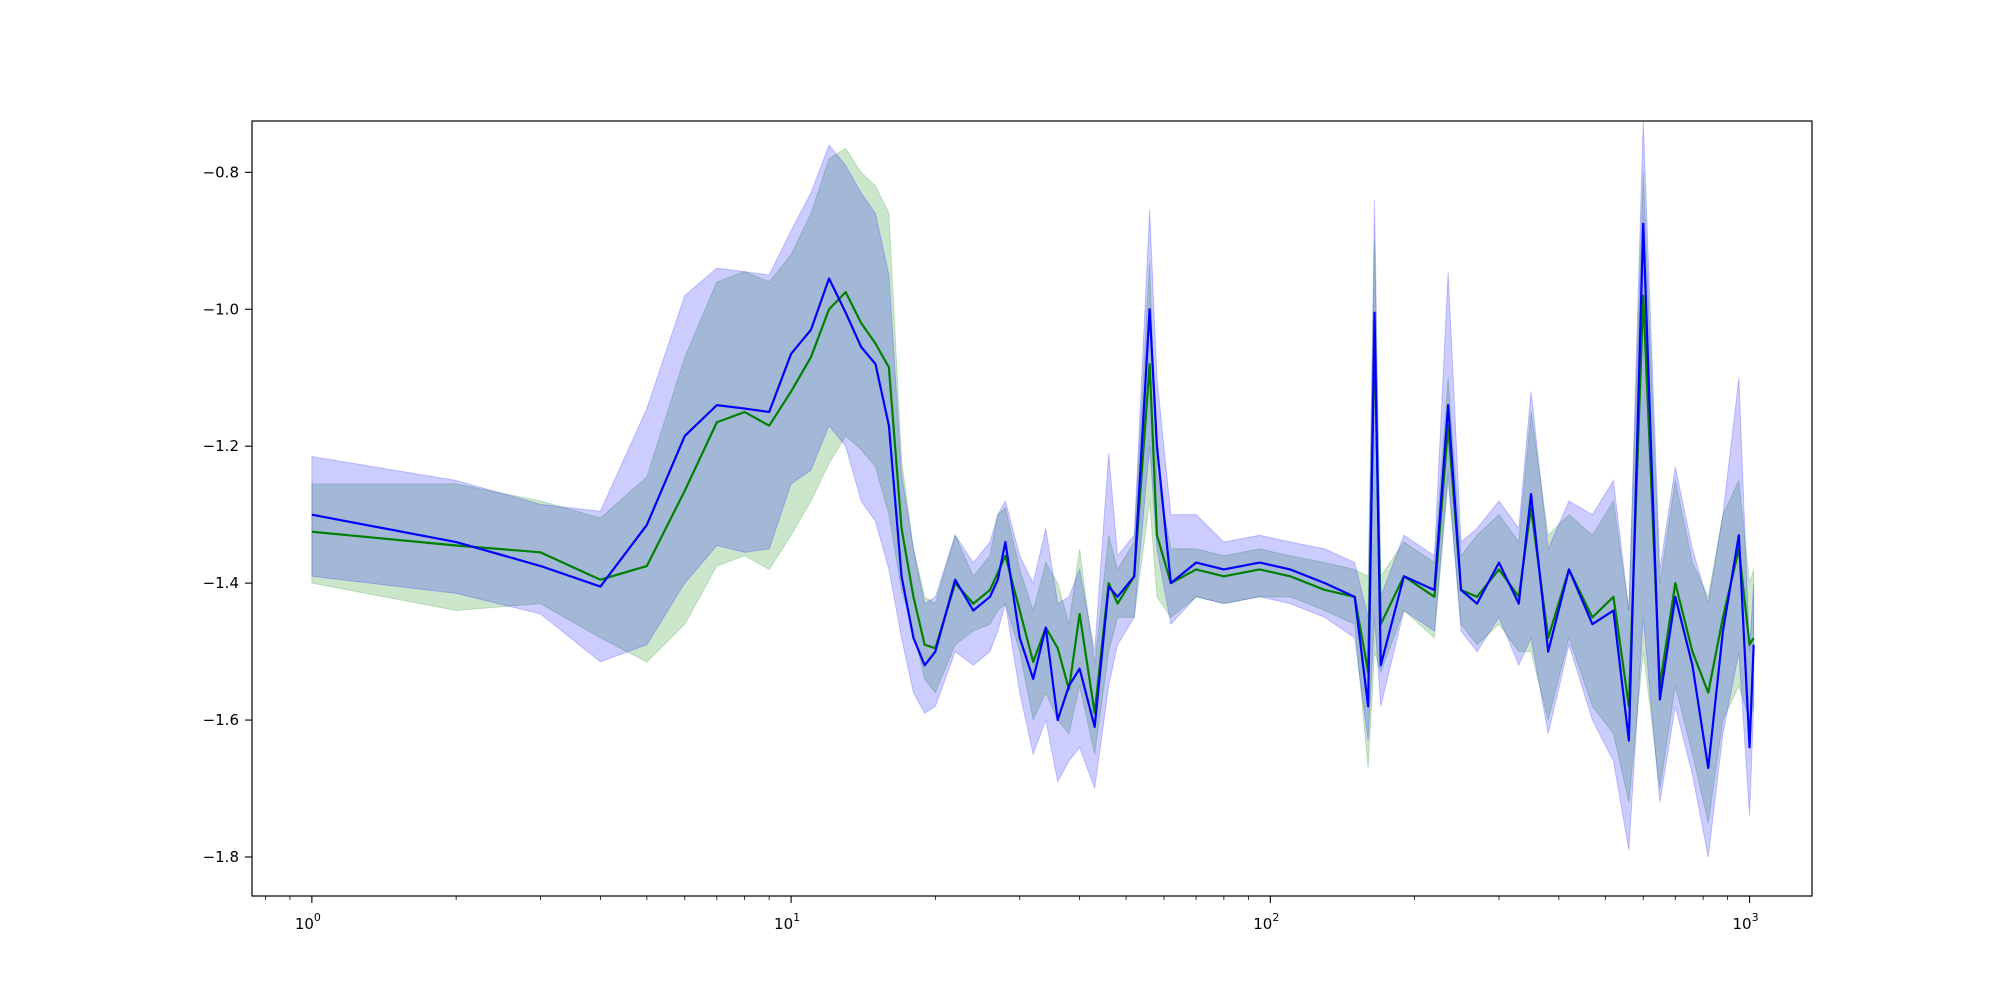 The width and height of the screenshot is (2000, 1004). What do you see at coordinates (221, 446) in the screenshot?
I see `y-tick-label: −1.2` at bounding box center [221, 446].